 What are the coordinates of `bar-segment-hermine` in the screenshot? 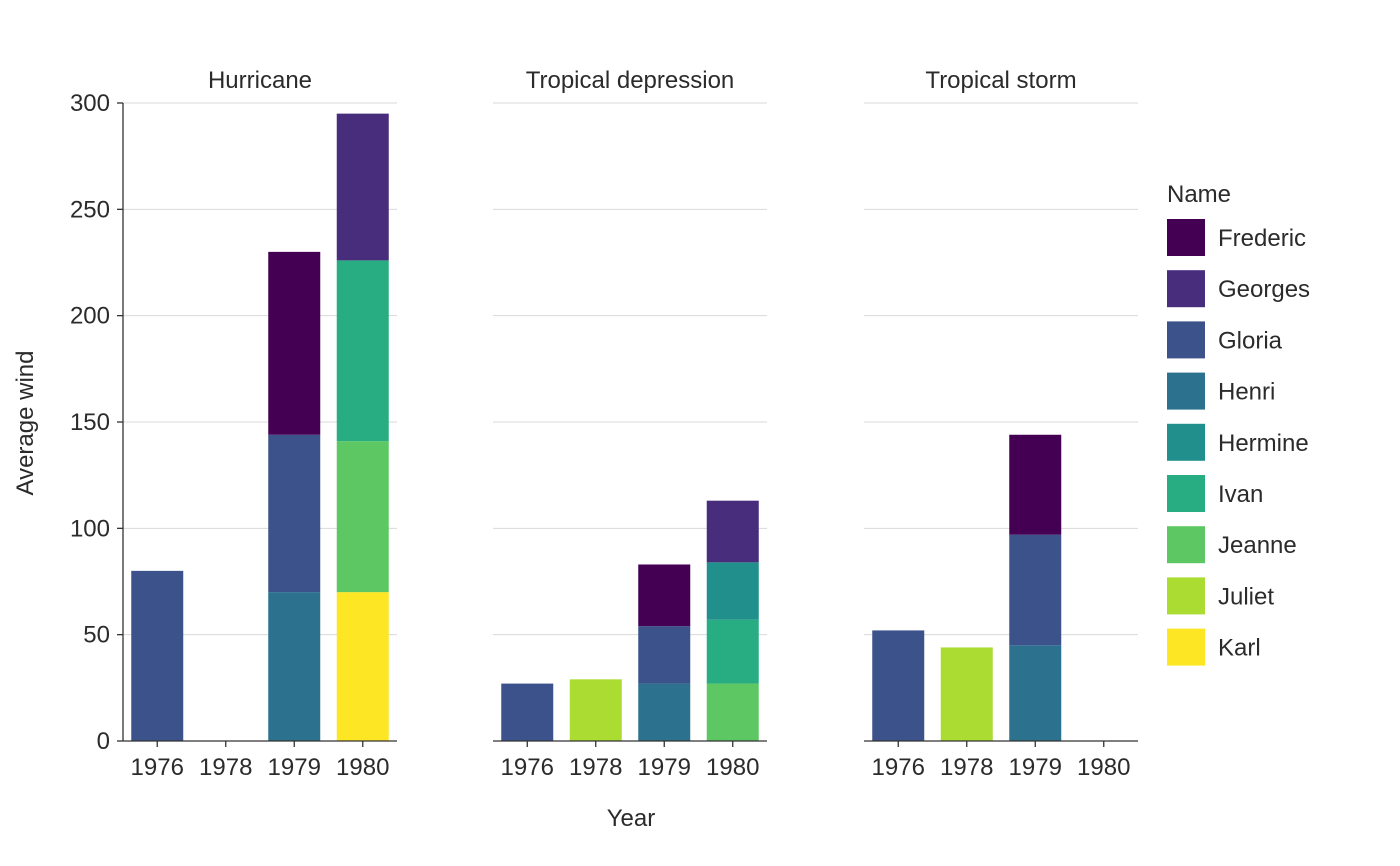 It's located at (732, 591).